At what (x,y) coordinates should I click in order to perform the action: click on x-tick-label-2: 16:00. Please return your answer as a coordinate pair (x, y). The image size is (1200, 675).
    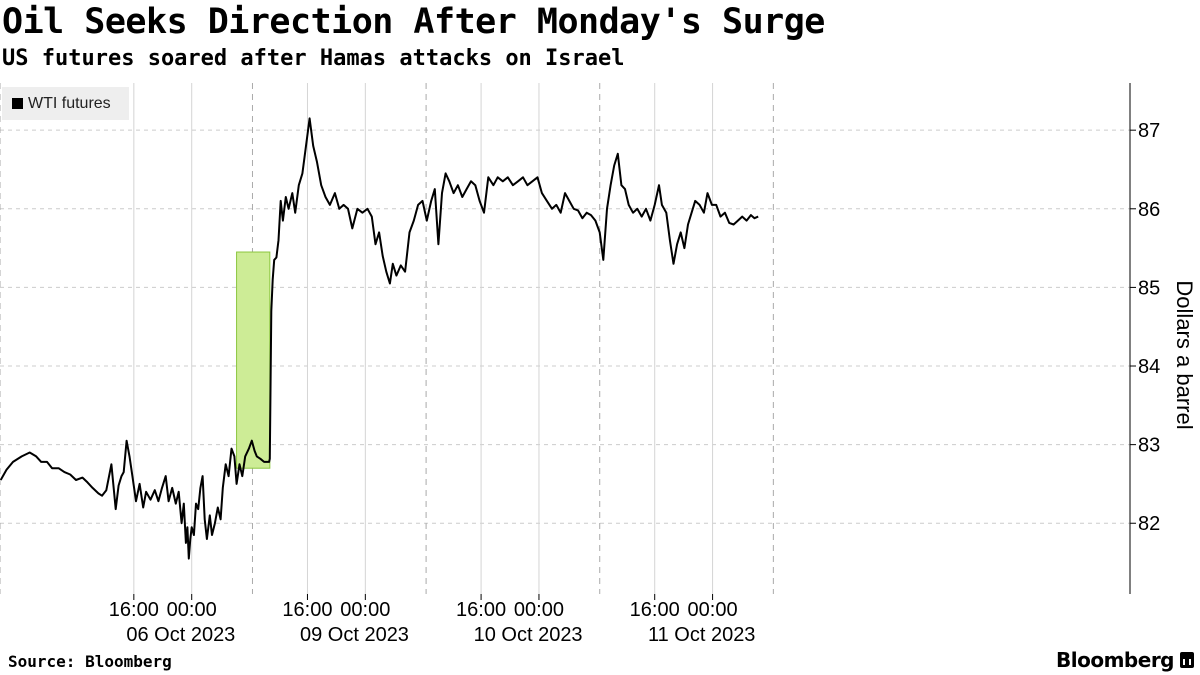
    Looking at the image, I should click on (307, 610).